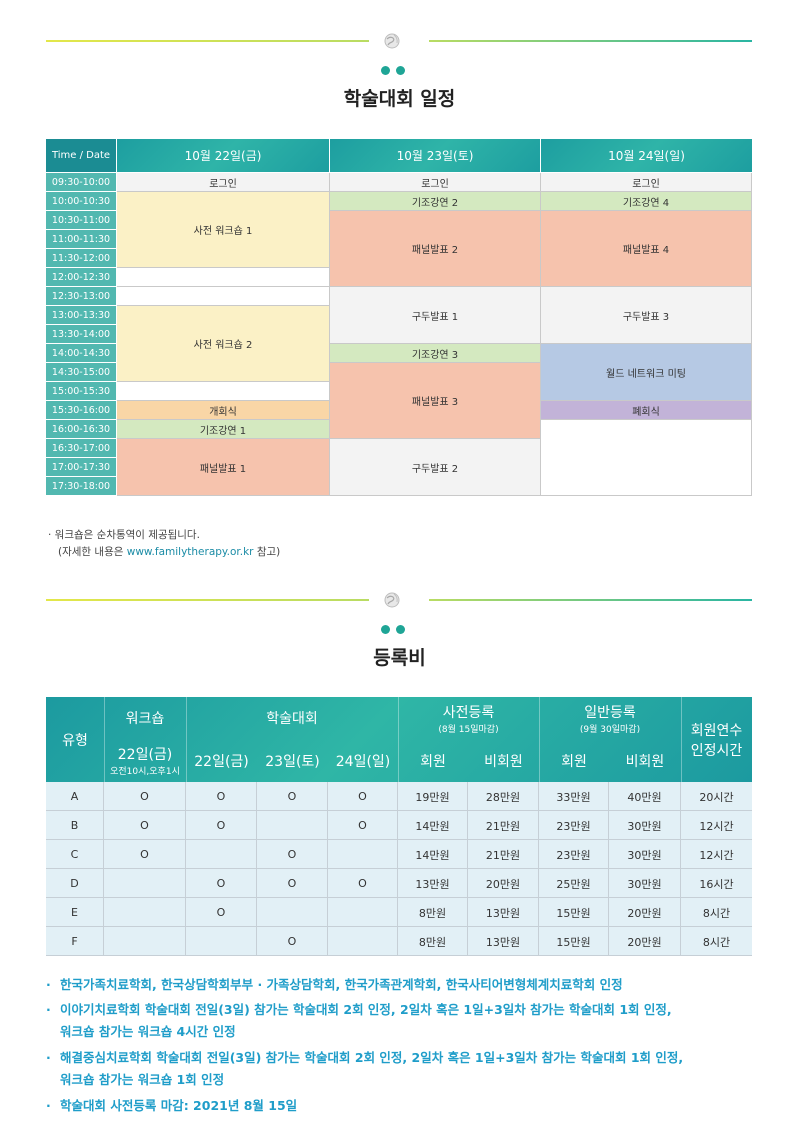 The image size is (799, 1131). I want to click on time-slot: 13:30-14:00, so click(81, 334).